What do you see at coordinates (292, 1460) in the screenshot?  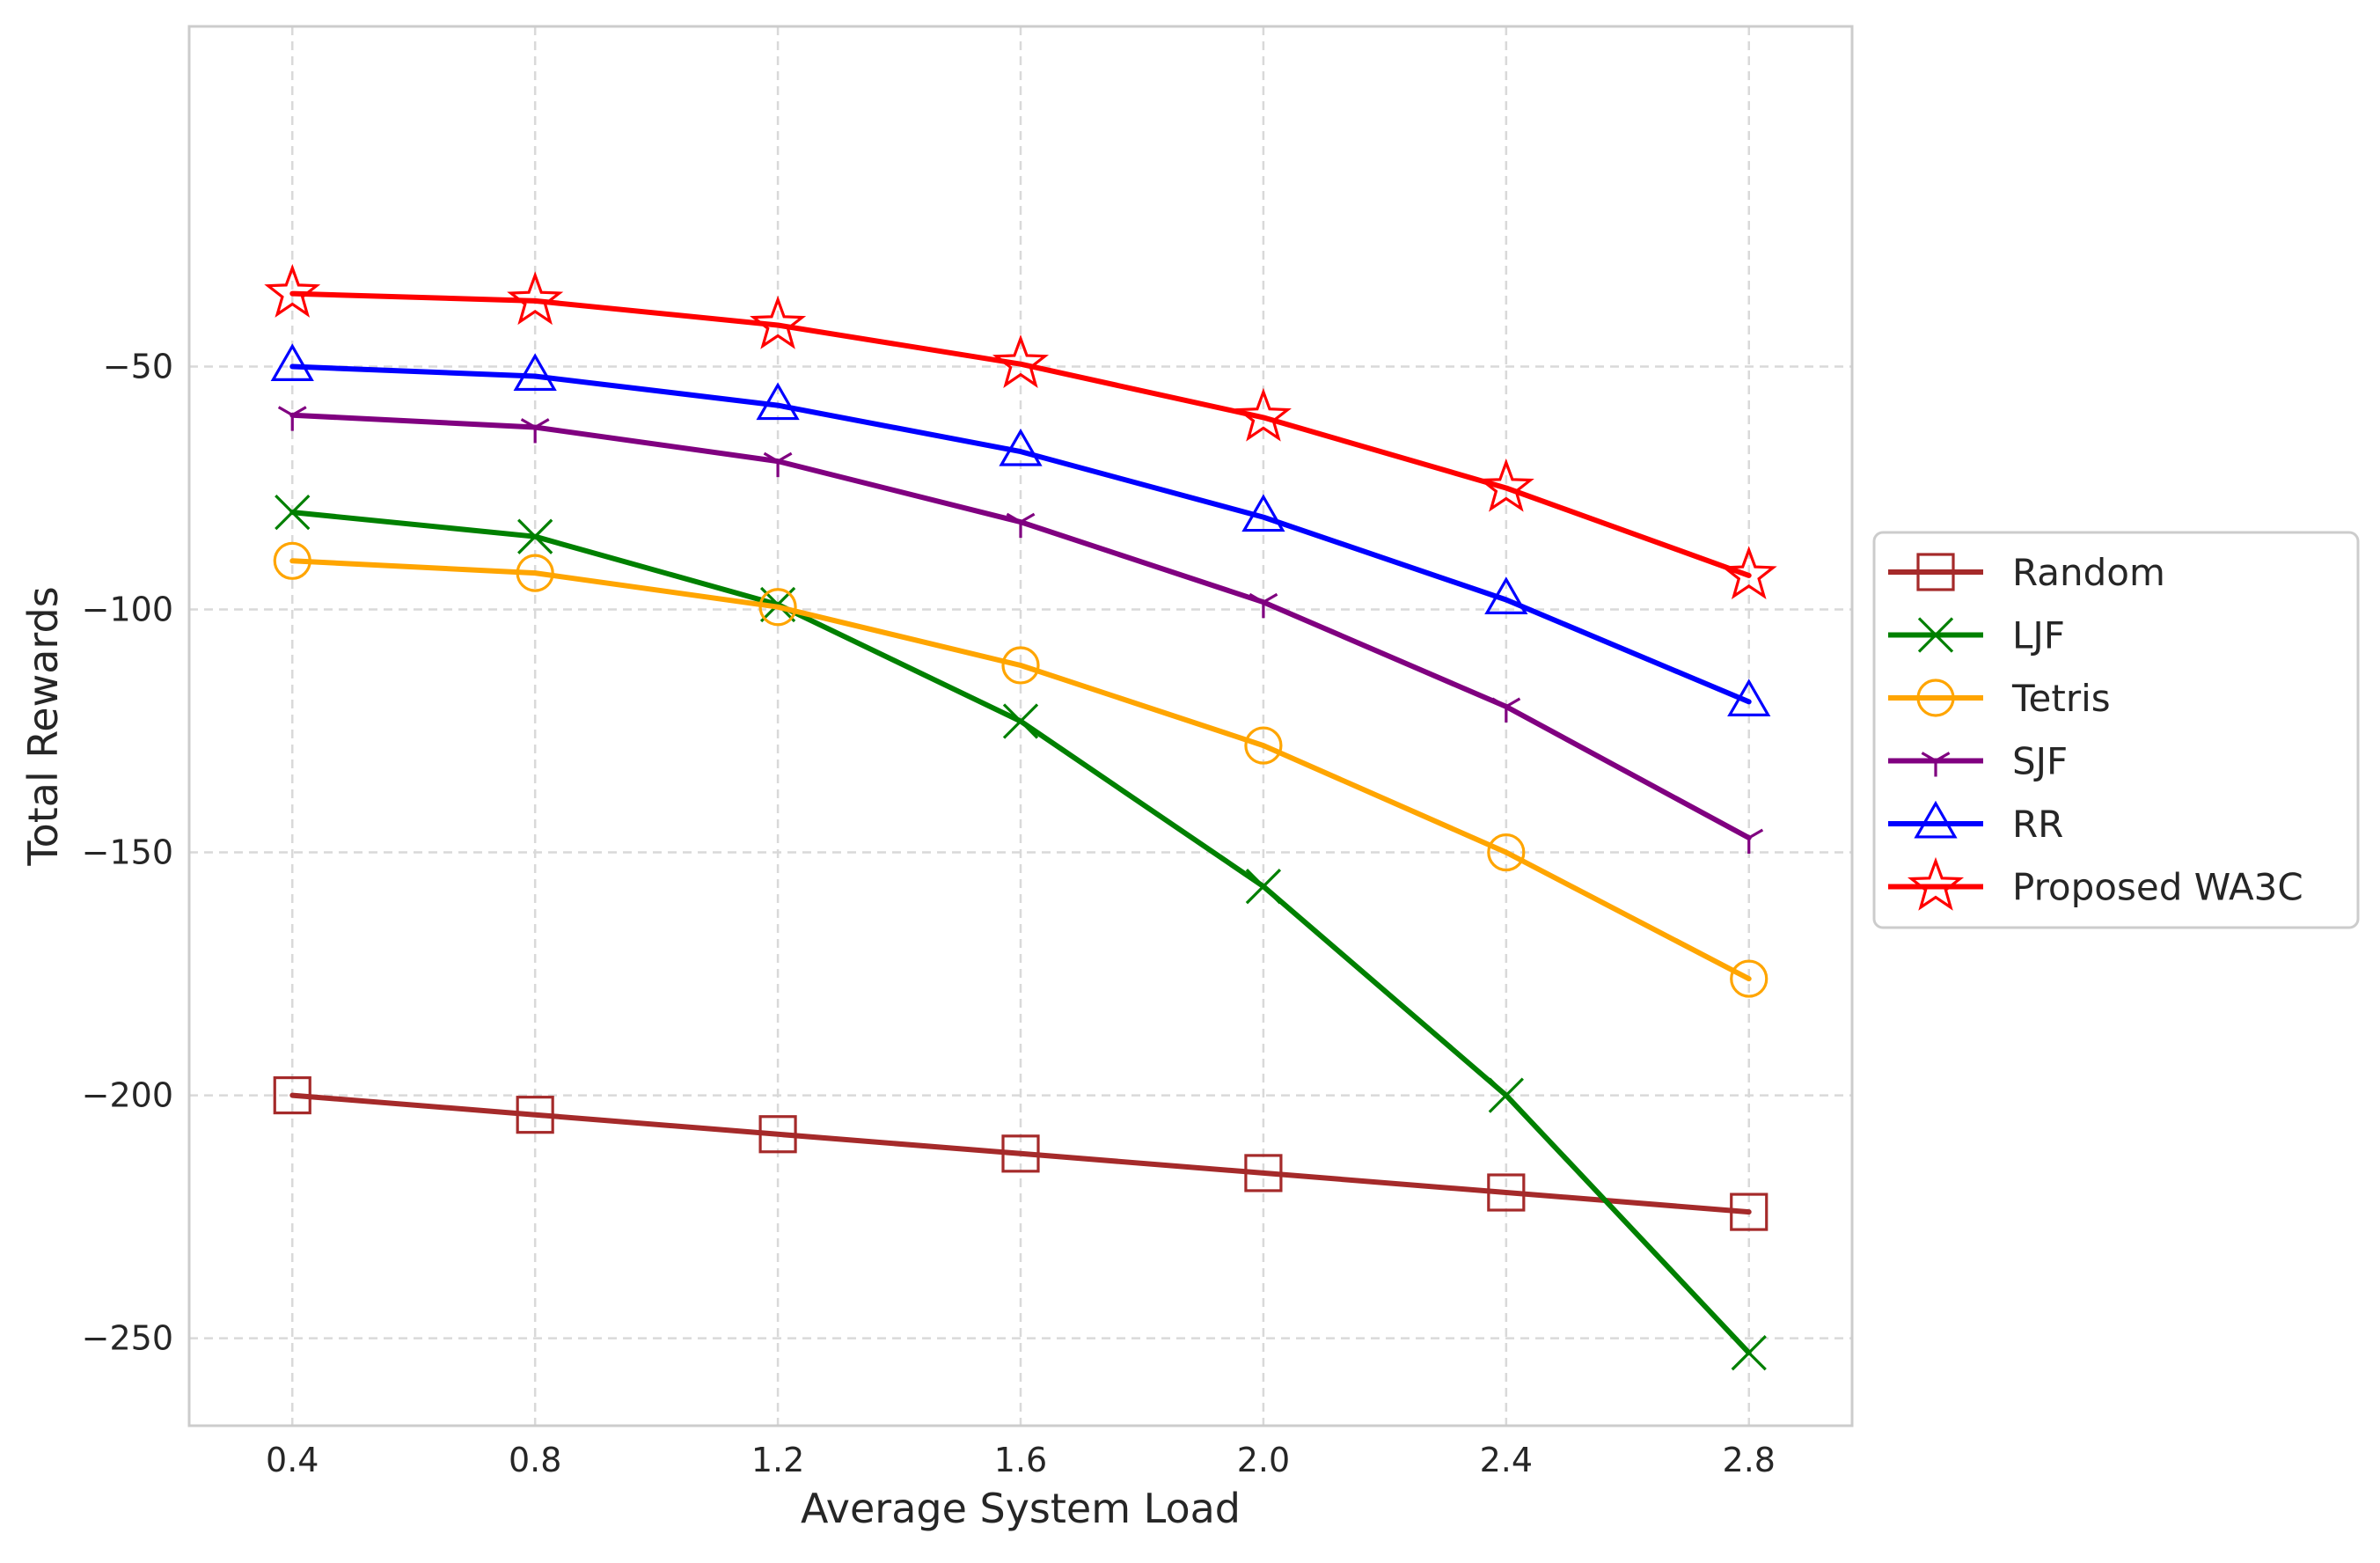 I see `x-tick-label: 0.4` at bounding box center [292, 1460].